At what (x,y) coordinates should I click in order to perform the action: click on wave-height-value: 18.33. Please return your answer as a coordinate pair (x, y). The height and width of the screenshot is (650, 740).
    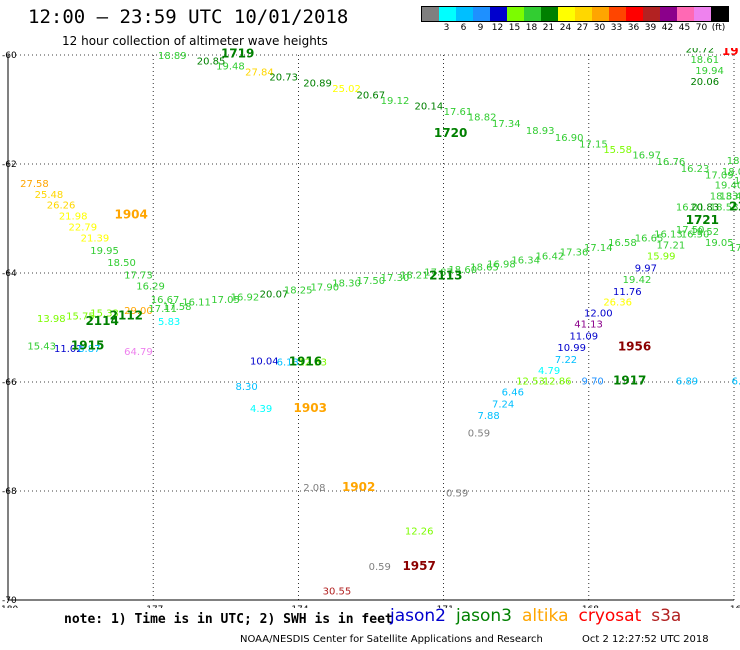
    Looking at the image, I should click on (724, 196).